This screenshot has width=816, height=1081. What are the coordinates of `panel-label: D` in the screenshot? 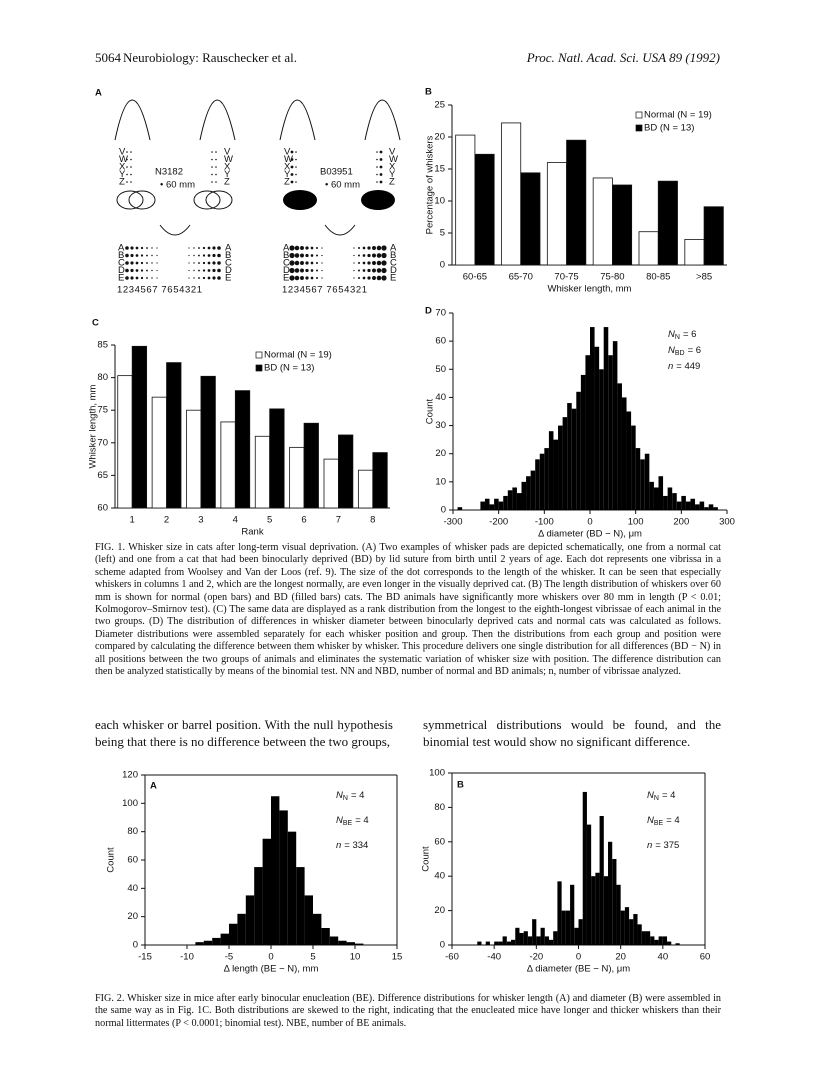 It's located at (428, 311).